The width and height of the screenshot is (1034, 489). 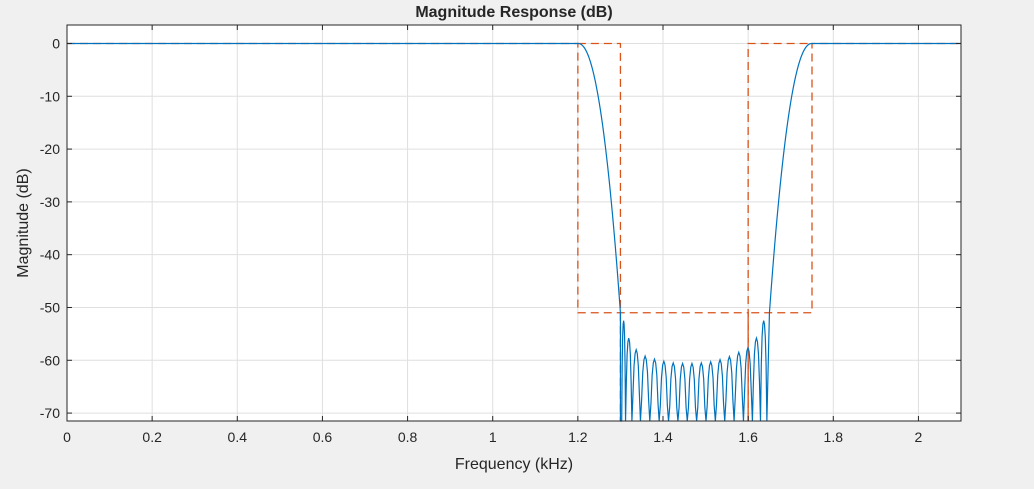 I want to click on y-tick-label: -60, so click(x=50, y=360).